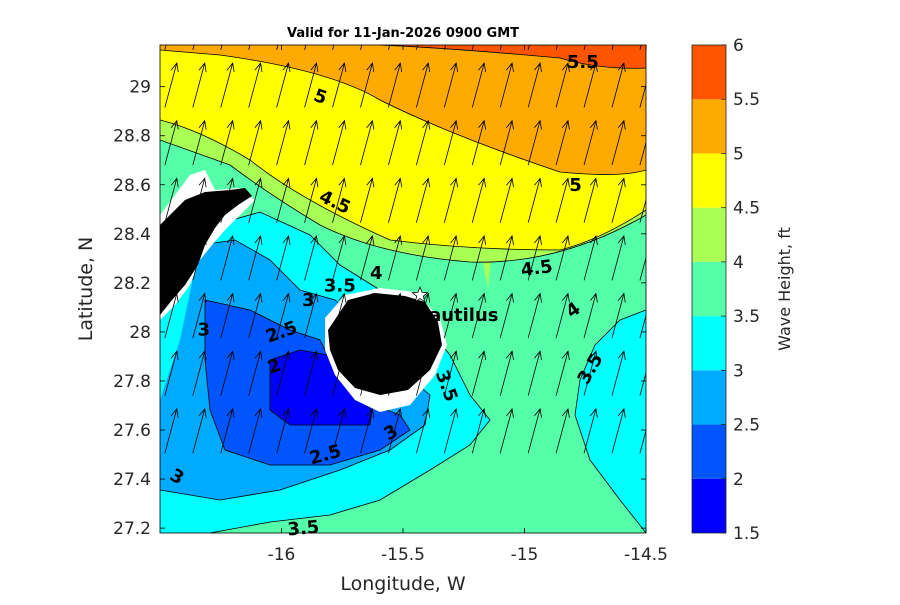  I want to click on contour-label: 4, so click(376, 273).